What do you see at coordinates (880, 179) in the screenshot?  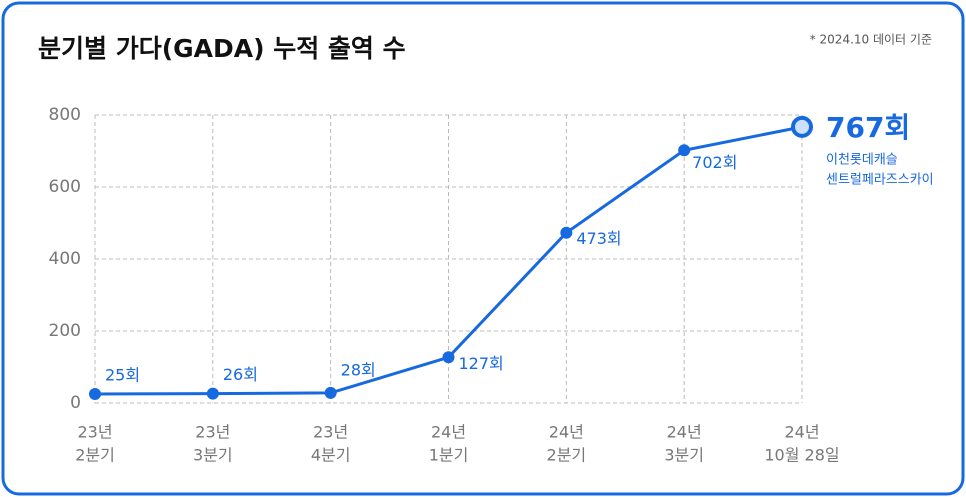 I see `annotation: 센트럴페라즈스카이` at bounding box center [880, 179].